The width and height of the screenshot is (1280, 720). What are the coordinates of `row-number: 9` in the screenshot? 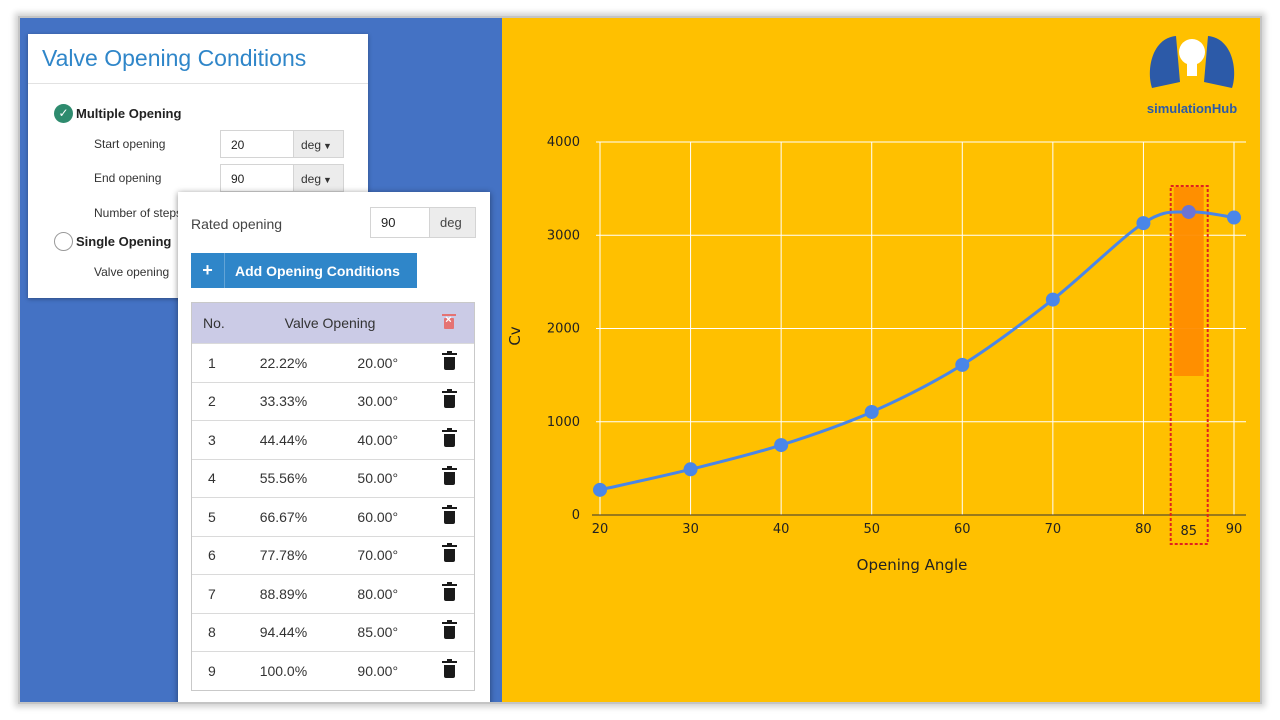 It's located at (212, 670).